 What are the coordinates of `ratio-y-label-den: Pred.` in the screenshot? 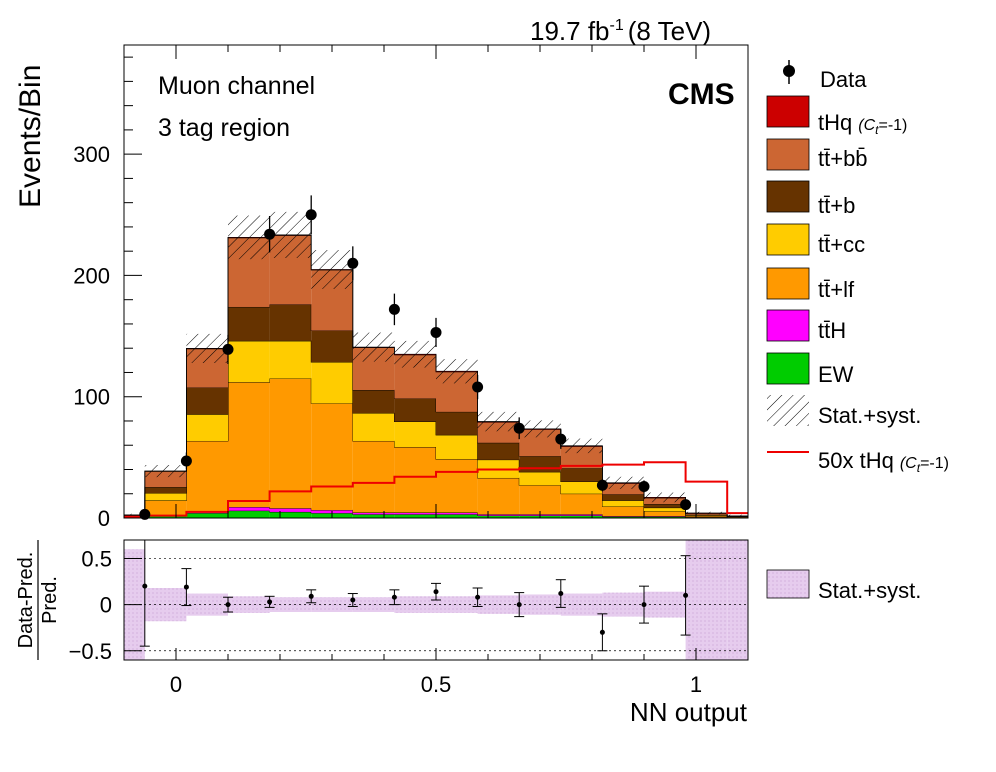 It's located at (50, 600).